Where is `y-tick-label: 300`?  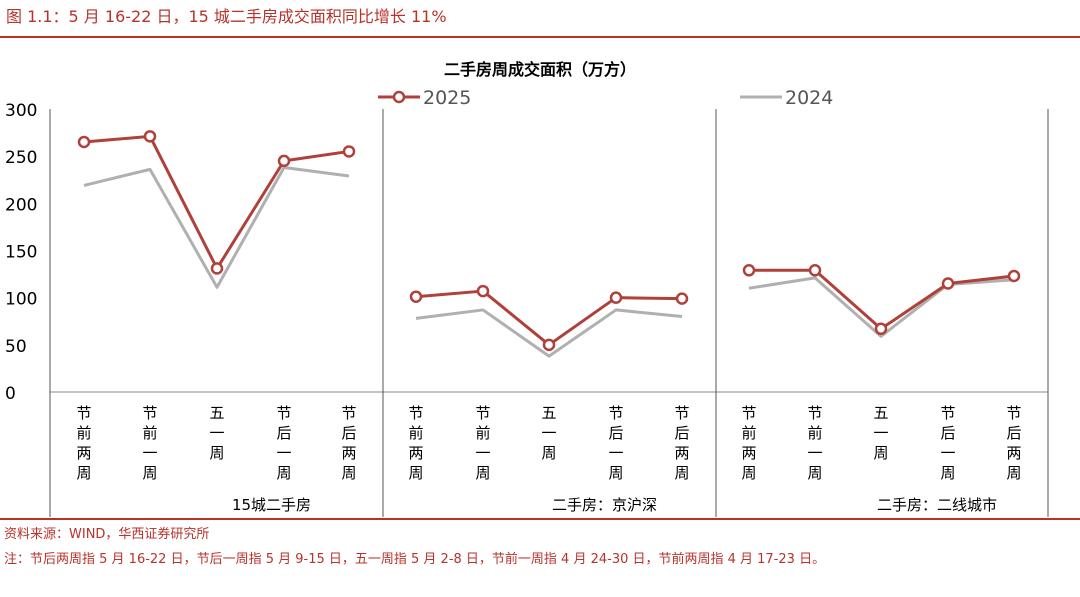 y-tick-label: 300 is located at coordinates (21, 111).